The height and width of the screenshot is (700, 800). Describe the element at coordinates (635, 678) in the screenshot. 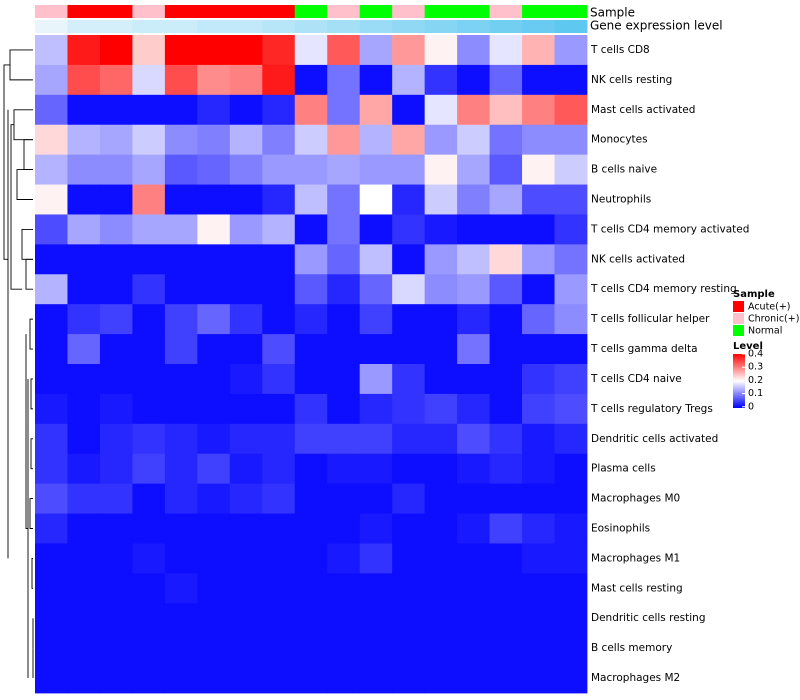

I see `row-label: Macrophages M2` at that location.